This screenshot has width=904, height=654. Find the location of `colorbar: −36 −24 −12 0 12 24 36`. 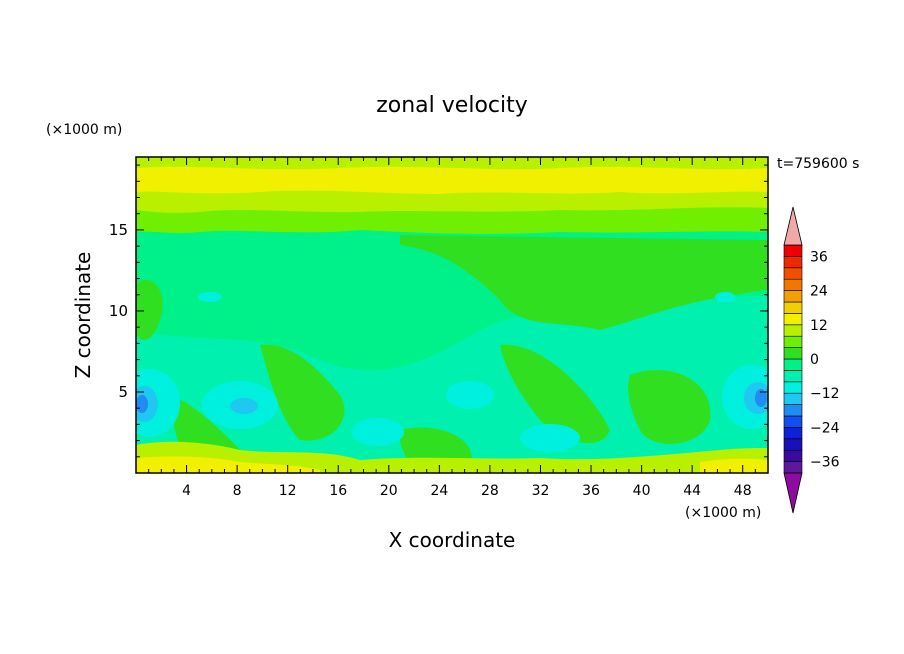

colorbar: −36 −24 −12 0 12 24 36 is located at coordinates (811, 360).